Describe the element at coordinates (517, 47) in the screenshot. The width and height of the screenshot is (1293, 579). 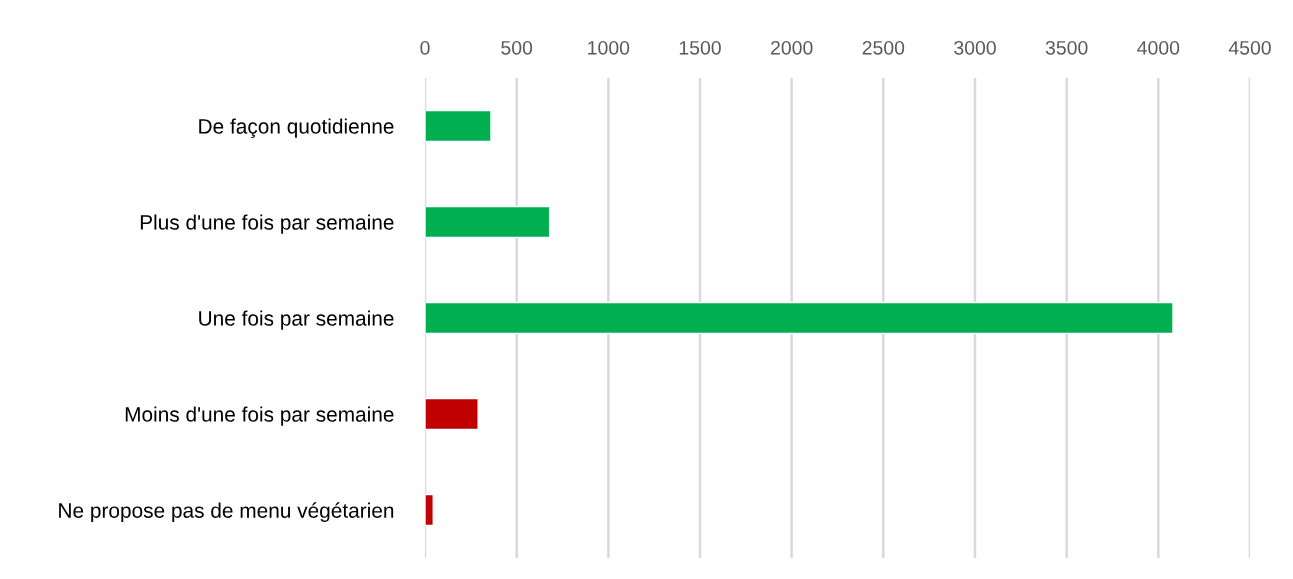
I see `x-tick-label: 500` at that location.